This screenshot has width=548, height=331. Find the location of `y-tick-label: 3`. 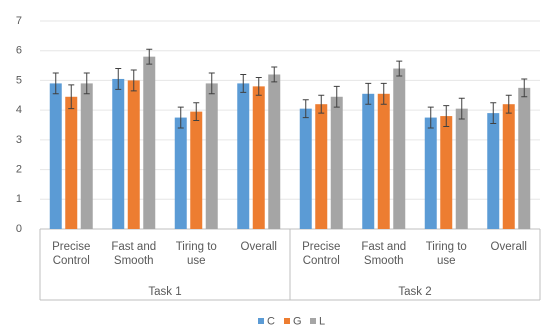

y-tick-label: 3 is located at coordinates (19, 140).